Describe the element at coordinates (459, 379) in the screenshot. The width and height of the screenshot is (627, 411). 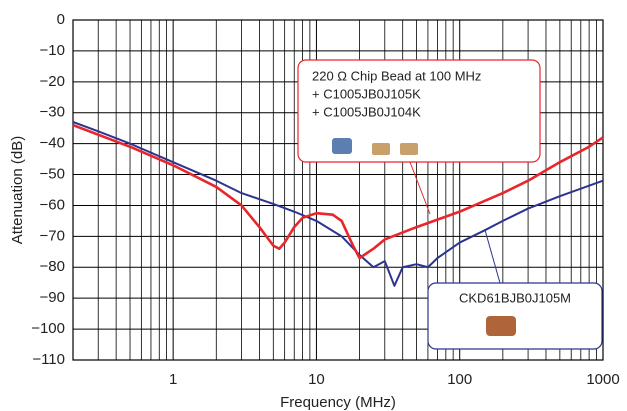
I see `x-tick-label: 100` at that location.